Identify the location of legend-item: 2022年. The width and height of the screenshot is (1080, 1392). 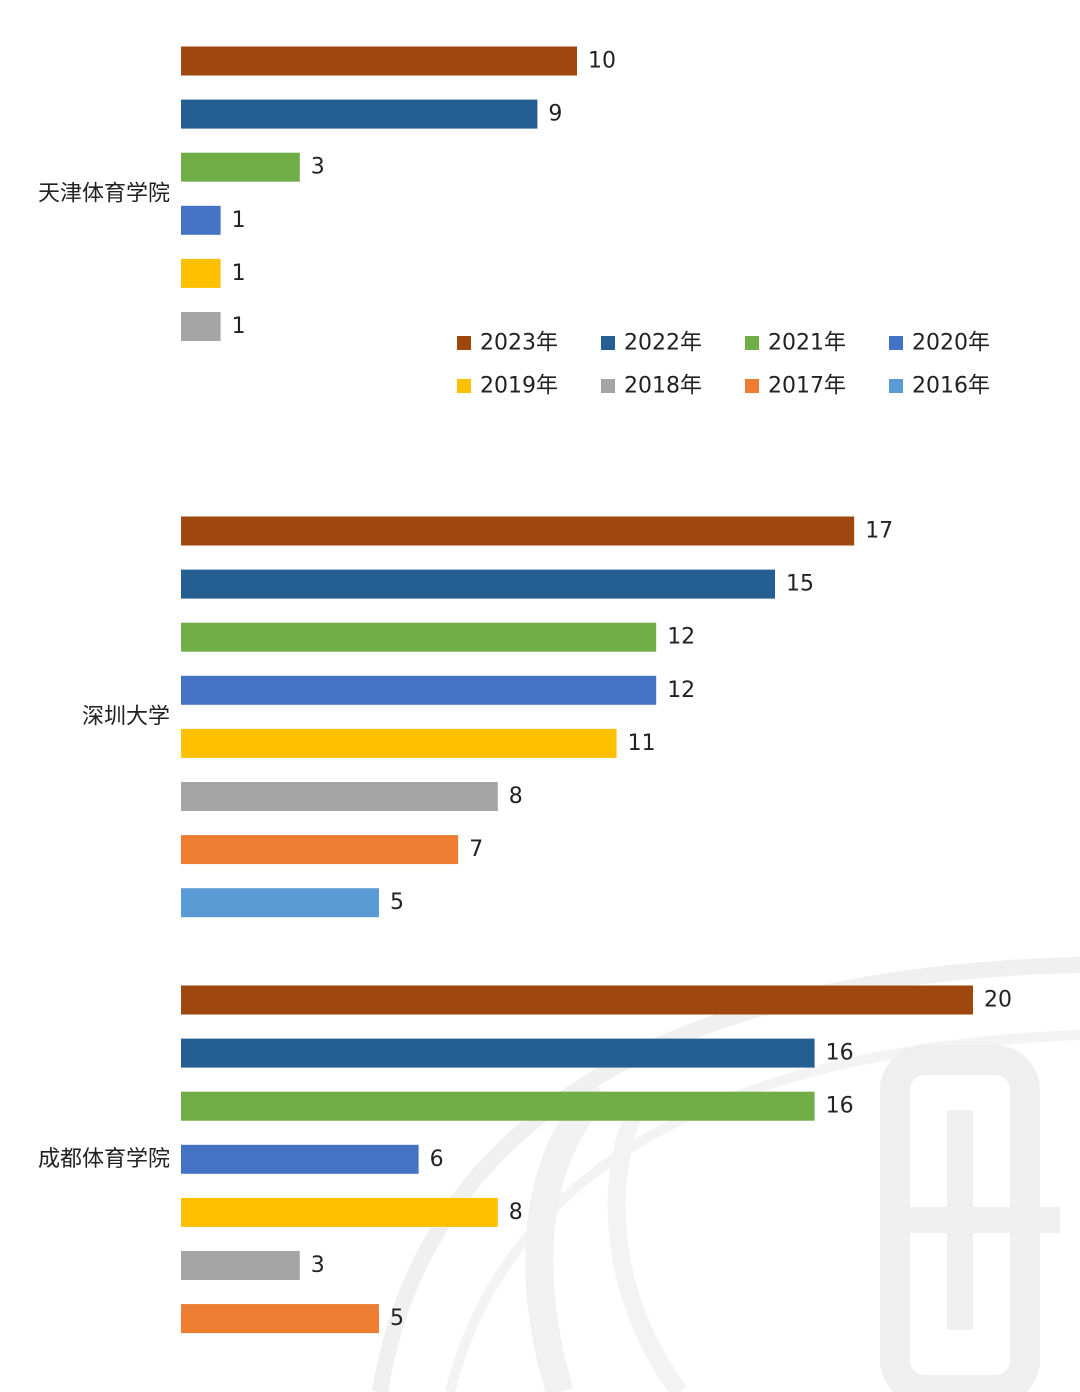
(651, 343).